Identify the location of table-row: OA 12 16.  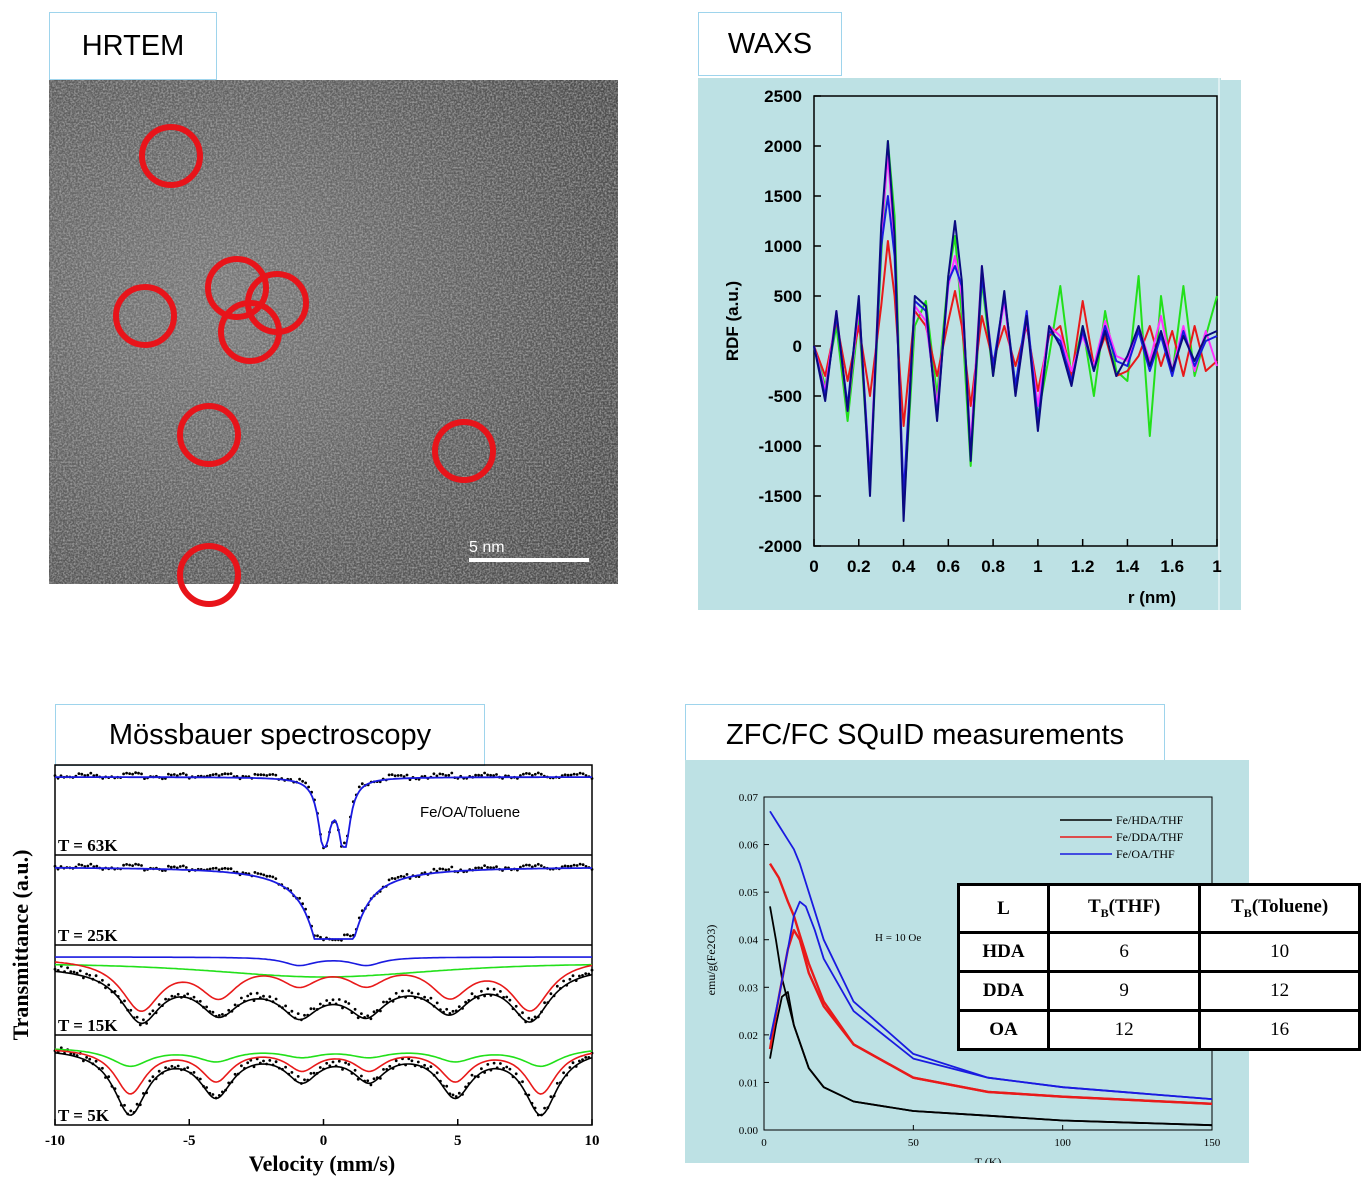
(1159, 1030).